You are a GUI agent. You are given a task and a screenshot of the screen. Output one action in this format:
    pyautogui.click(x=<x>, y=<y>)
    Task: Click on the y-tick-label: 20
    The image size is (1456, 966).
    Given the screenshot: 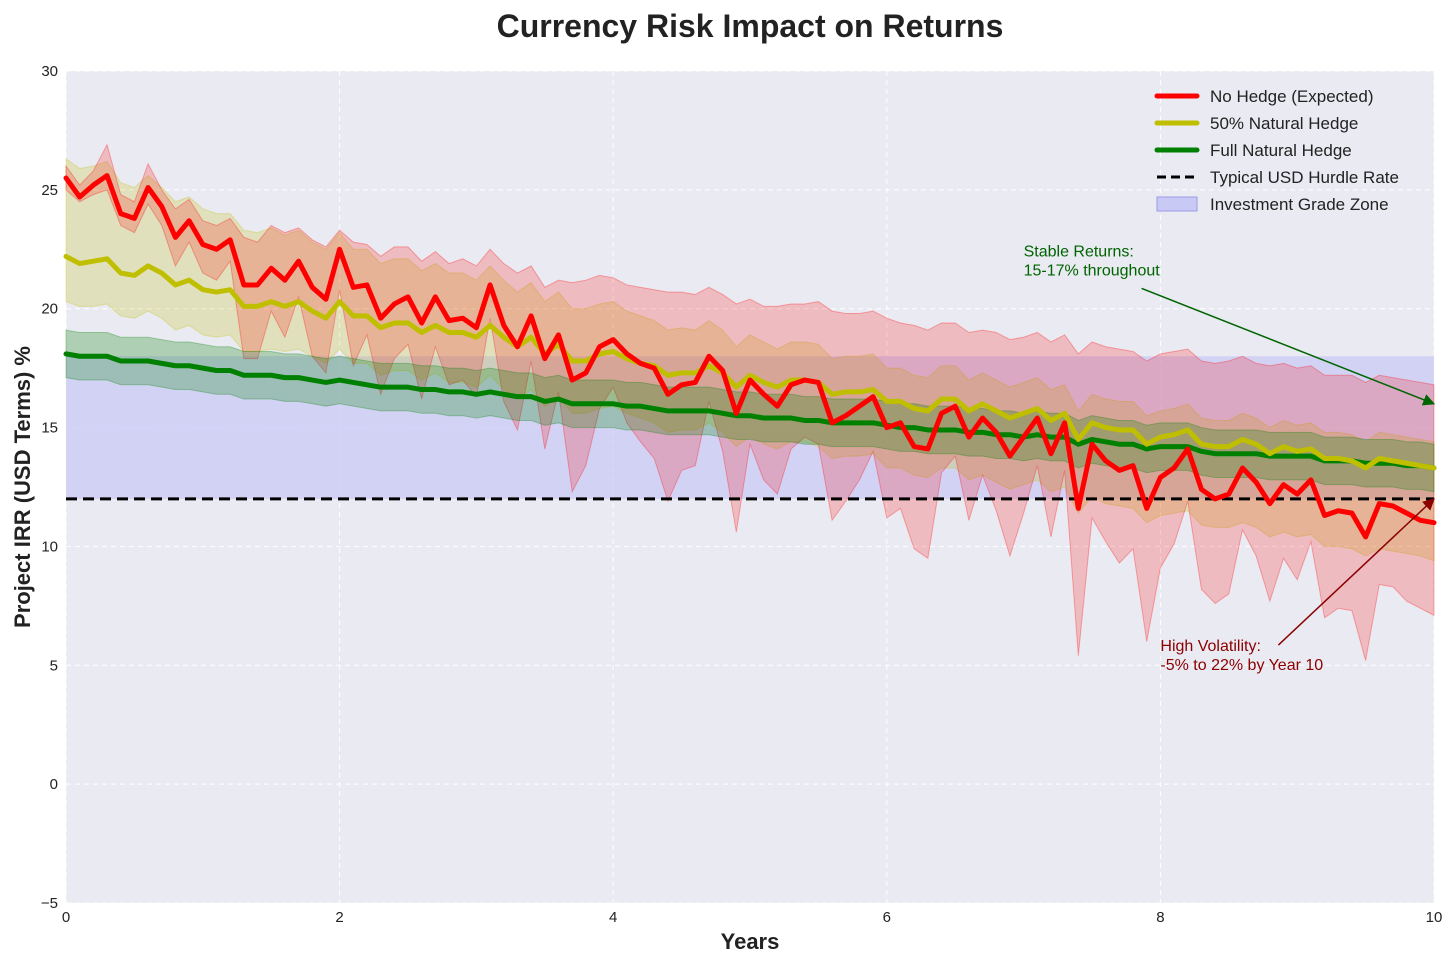 What is the action you would take?
    pyautogui.click(x=49, y=309)
    